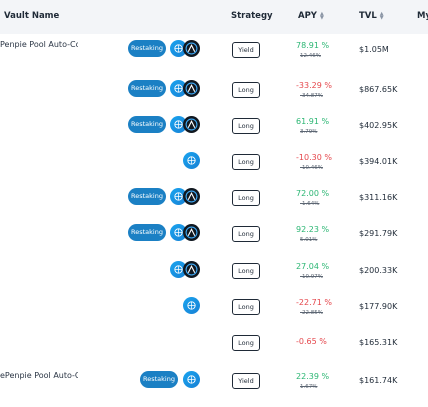  Describe the element at coordinates (313, 45) in the screenshot. I see `apy-value: 78.91 %` at that location.